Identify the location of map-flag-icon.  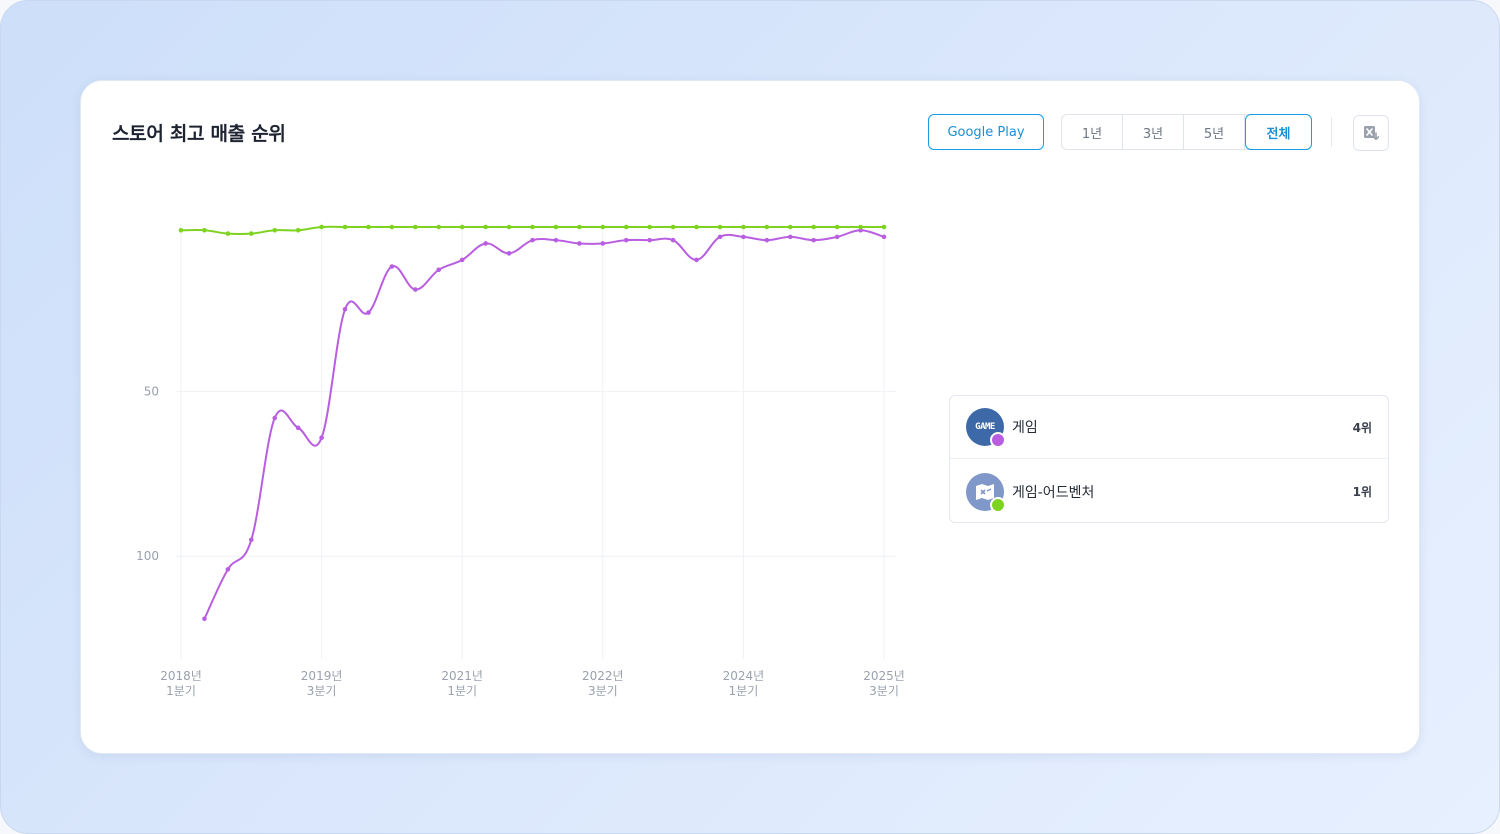
(985, 491).